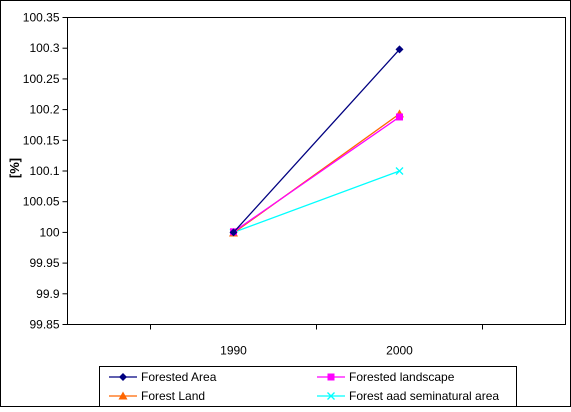 This screenshot has width=571, height=412. I want to click on y-tick-label: 100.15, so click(41, 140).